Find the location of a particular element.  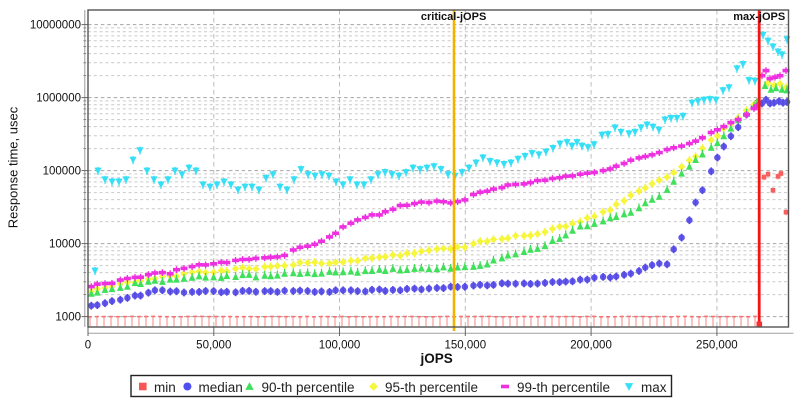

svg-text: Response time, usec is located at coordinates (13, 167).